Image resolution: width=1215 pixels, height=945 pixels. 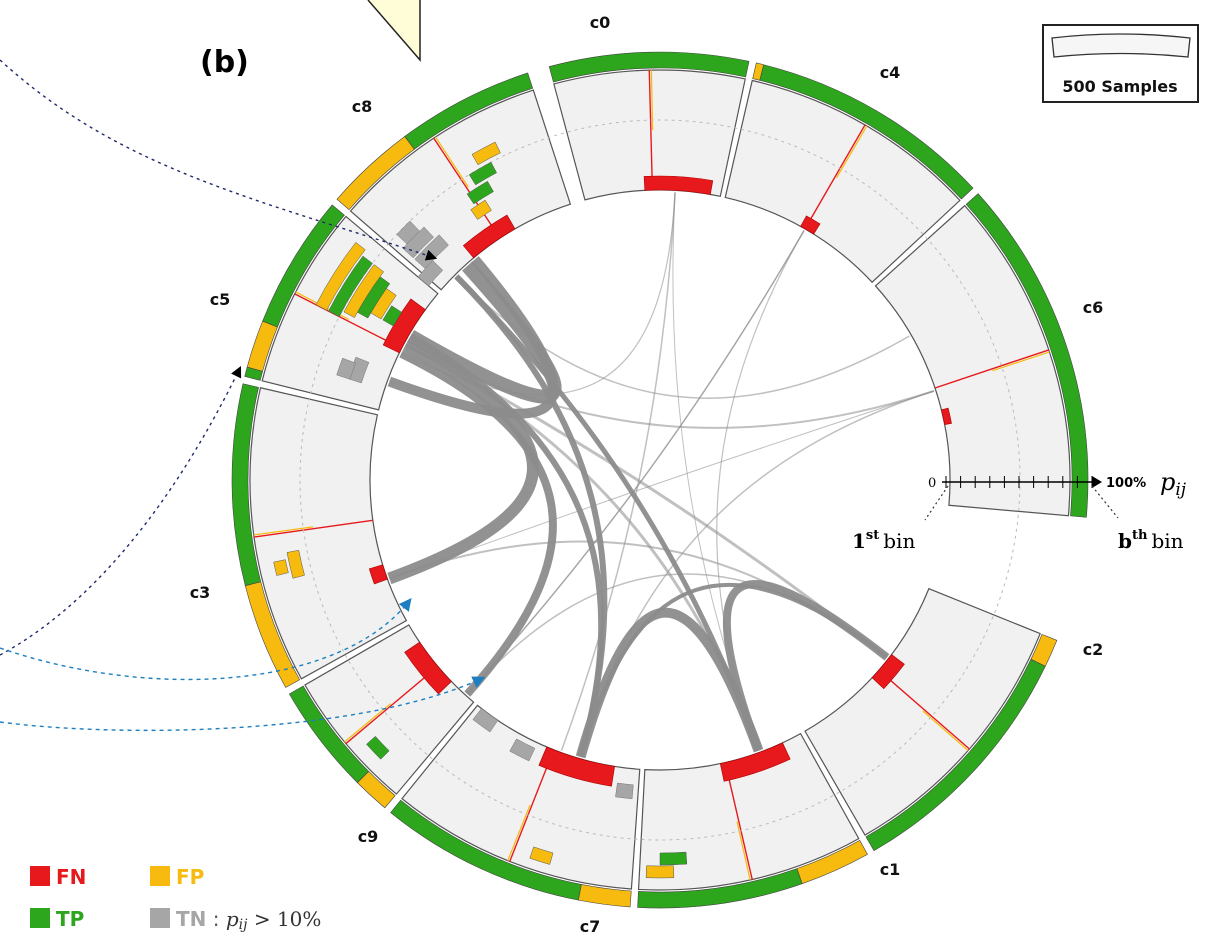 I want to click on guide-arrow-to-c8, so click(x=219, y=160).